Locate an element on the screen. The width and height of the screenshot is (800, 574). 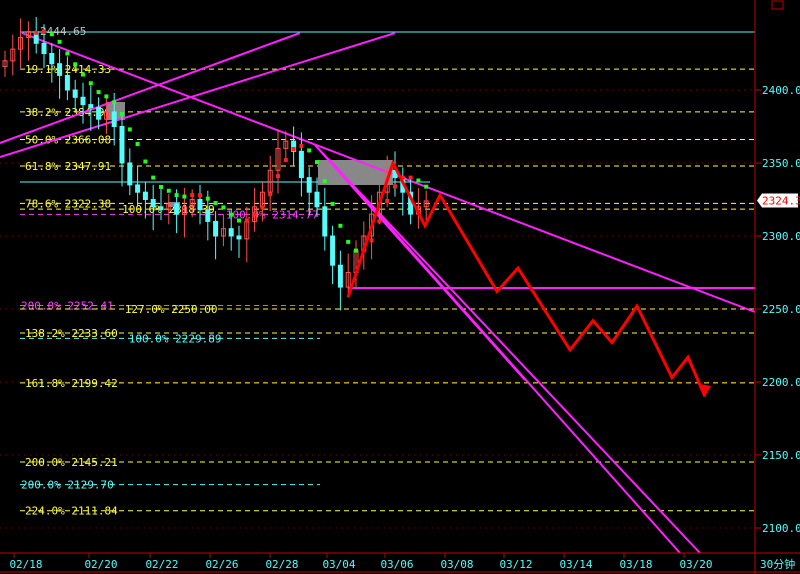
fib-level-label: 127.0% 2250.00 is located at coordinates (171, 309).